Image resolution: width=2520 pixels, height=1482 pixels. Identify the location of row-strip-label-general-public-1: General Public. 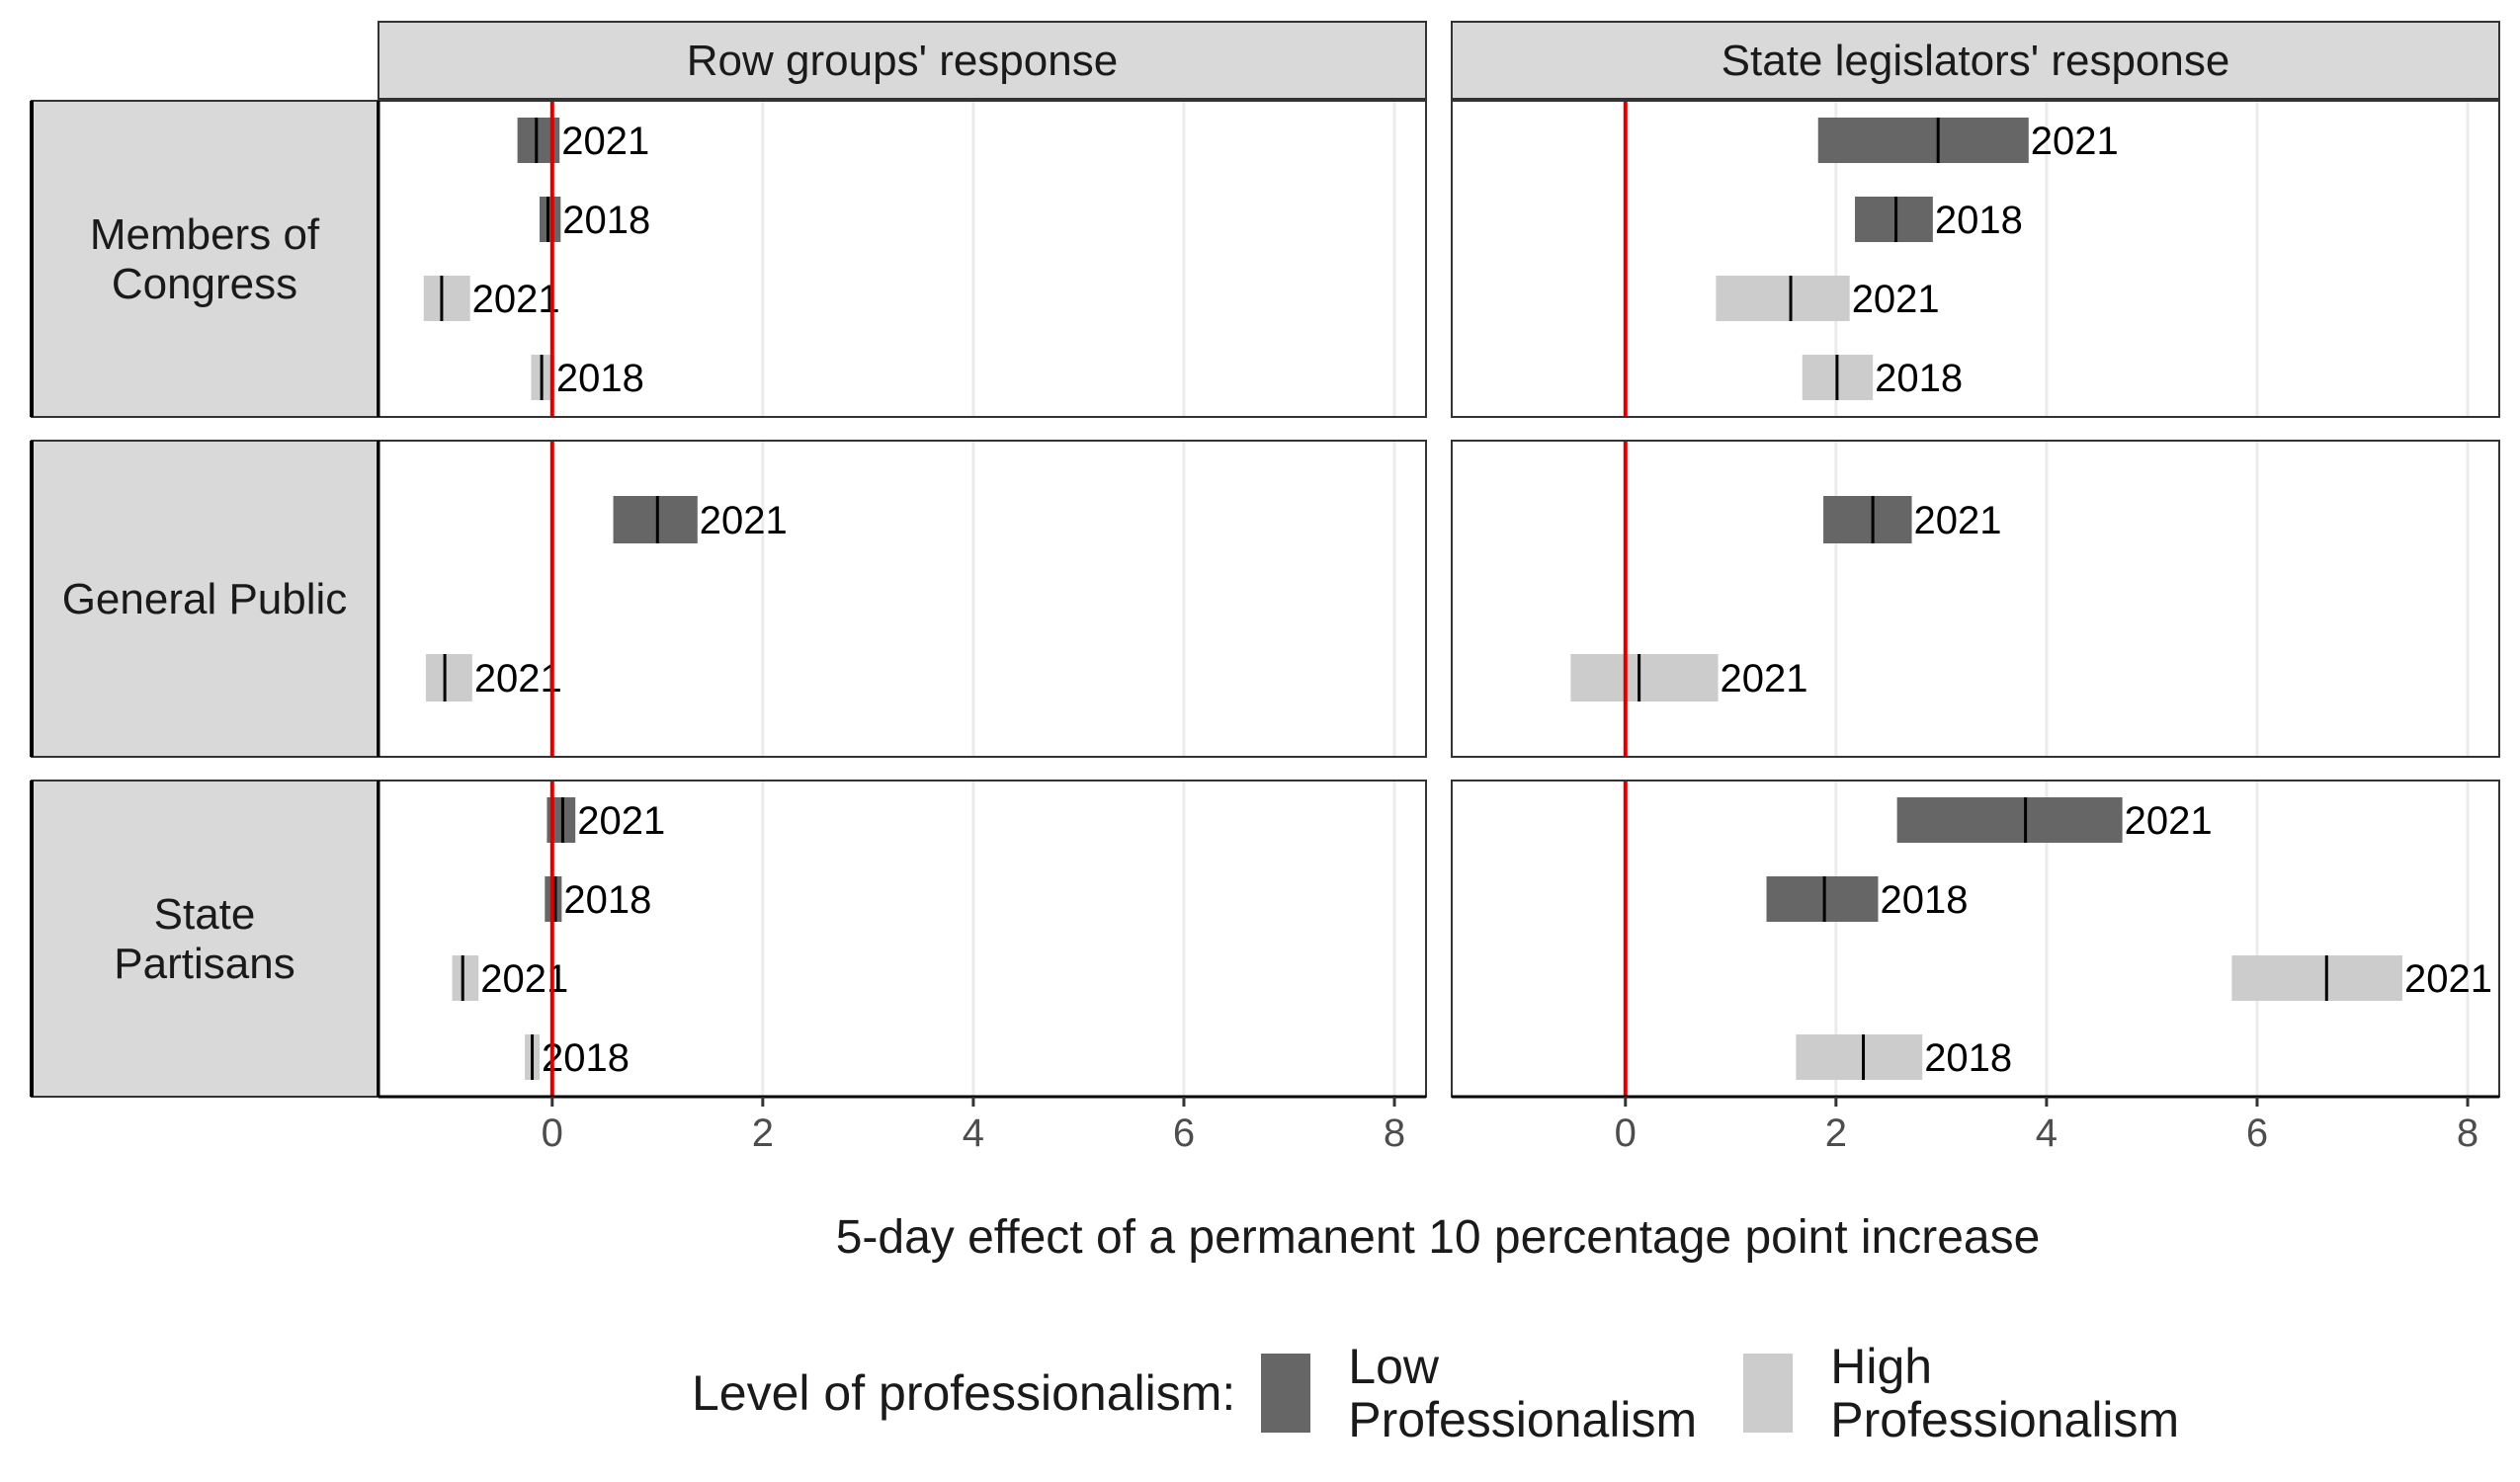
(205, 599).